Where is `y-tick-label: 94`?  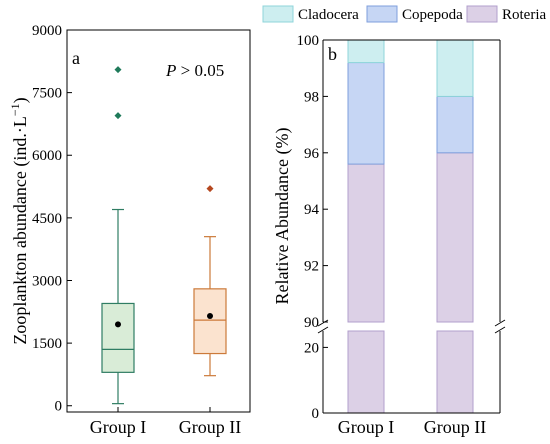 y-tick-label: 94 is located at coordinates (312, 210).